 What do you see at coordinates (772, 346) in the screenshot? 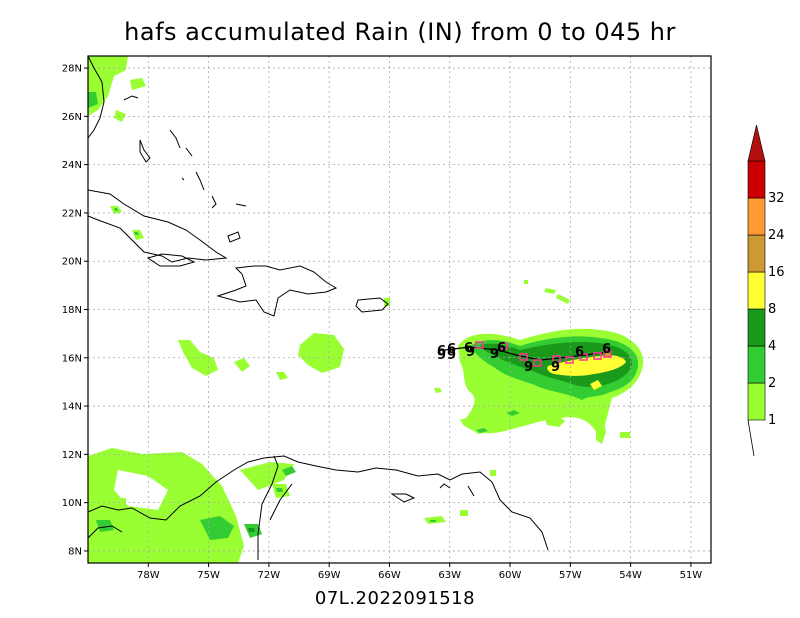
I see `colorbar-level-label: 4` at bounding box center [772, 346].